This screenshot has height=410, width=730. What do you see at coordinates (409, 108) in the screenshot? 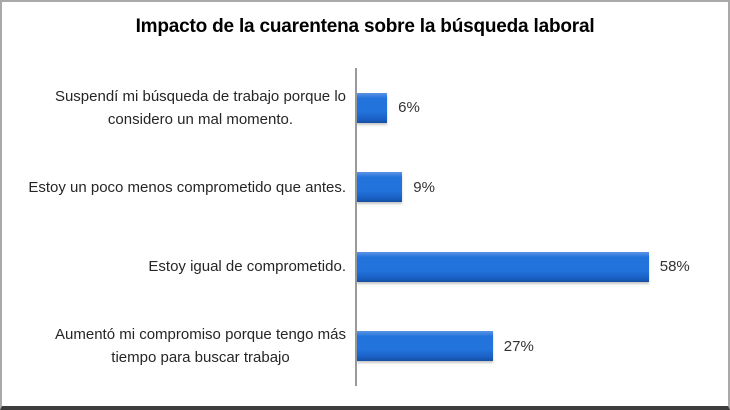
I see `value-label: 6%` at bounding box center [409, 108].